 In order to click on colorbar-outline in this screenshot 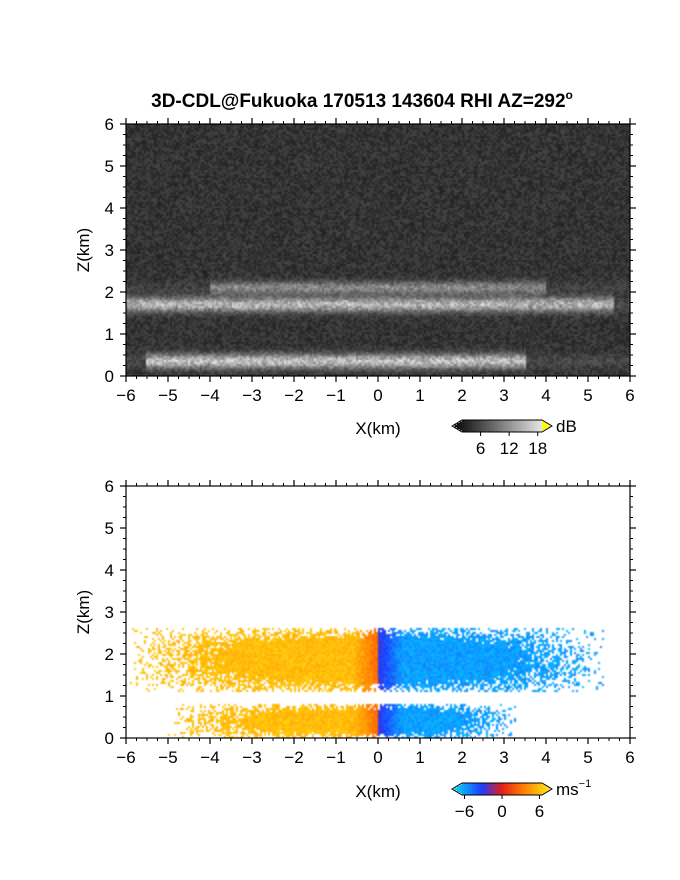, I will do `click(502, 789)`.